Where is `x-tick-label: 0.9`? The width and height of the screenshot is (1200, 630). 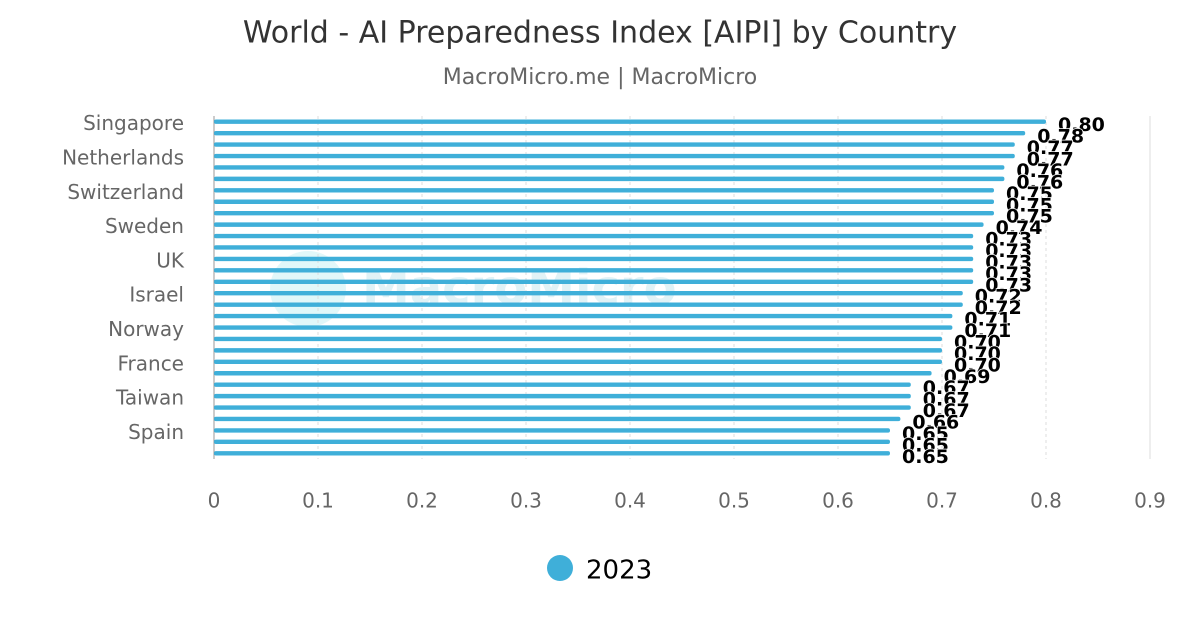 x-tick-label: 0.9 is located at coordinates (1150, 501).